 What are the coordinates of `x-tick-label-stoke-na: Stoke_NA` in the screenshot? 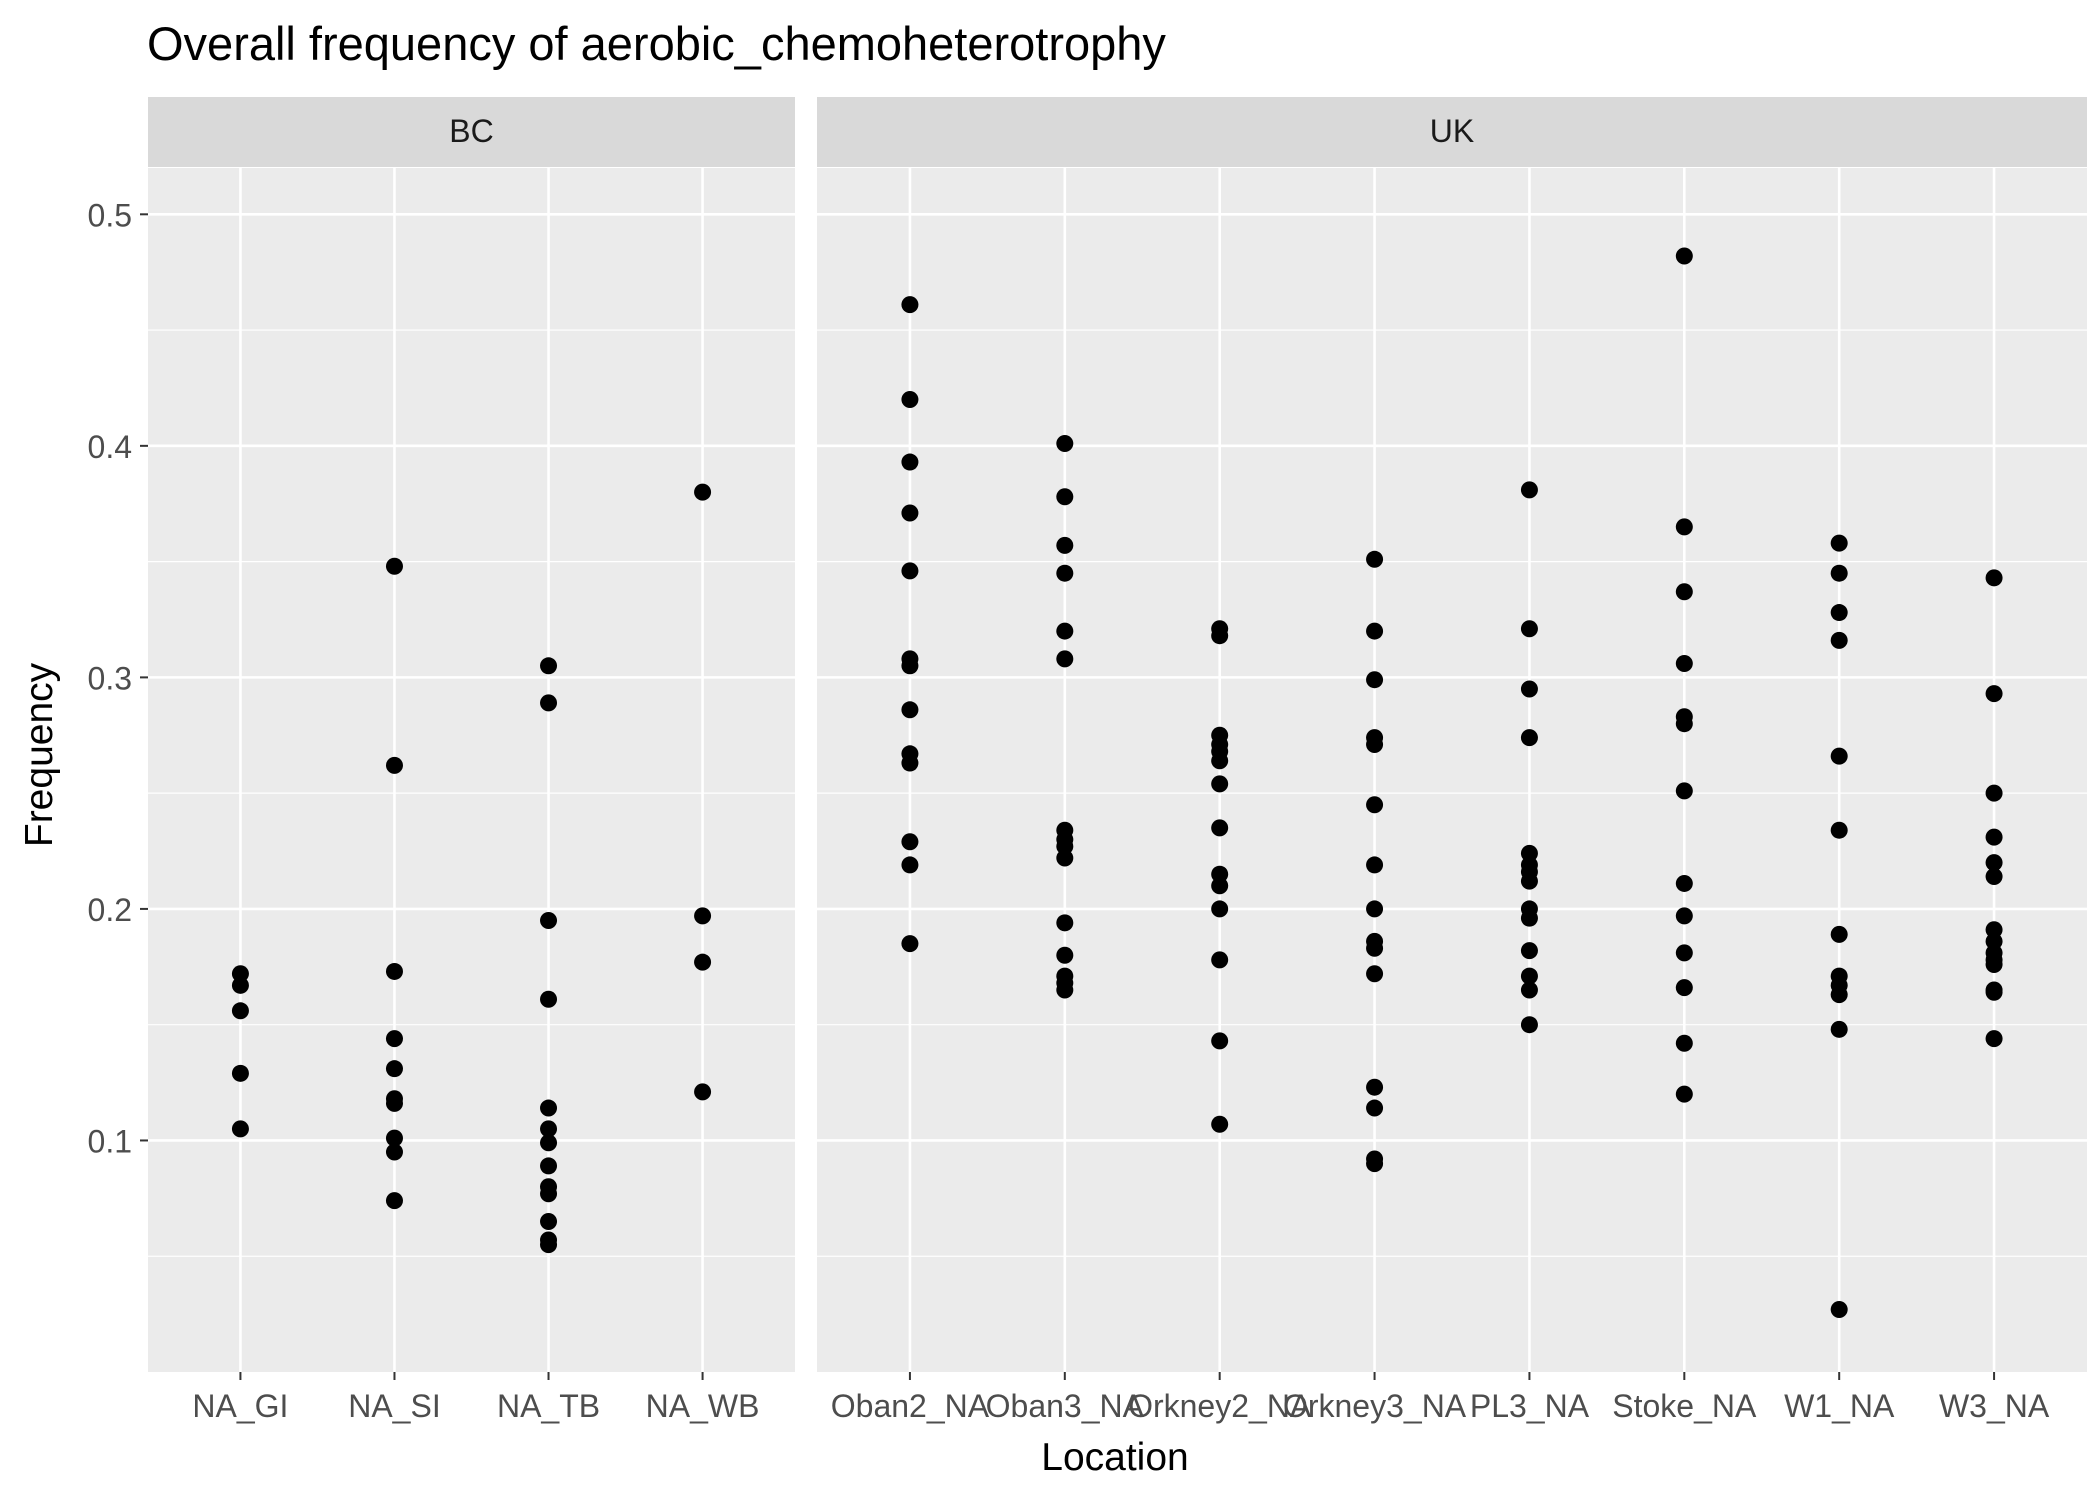 It's located at (1684, 1406).